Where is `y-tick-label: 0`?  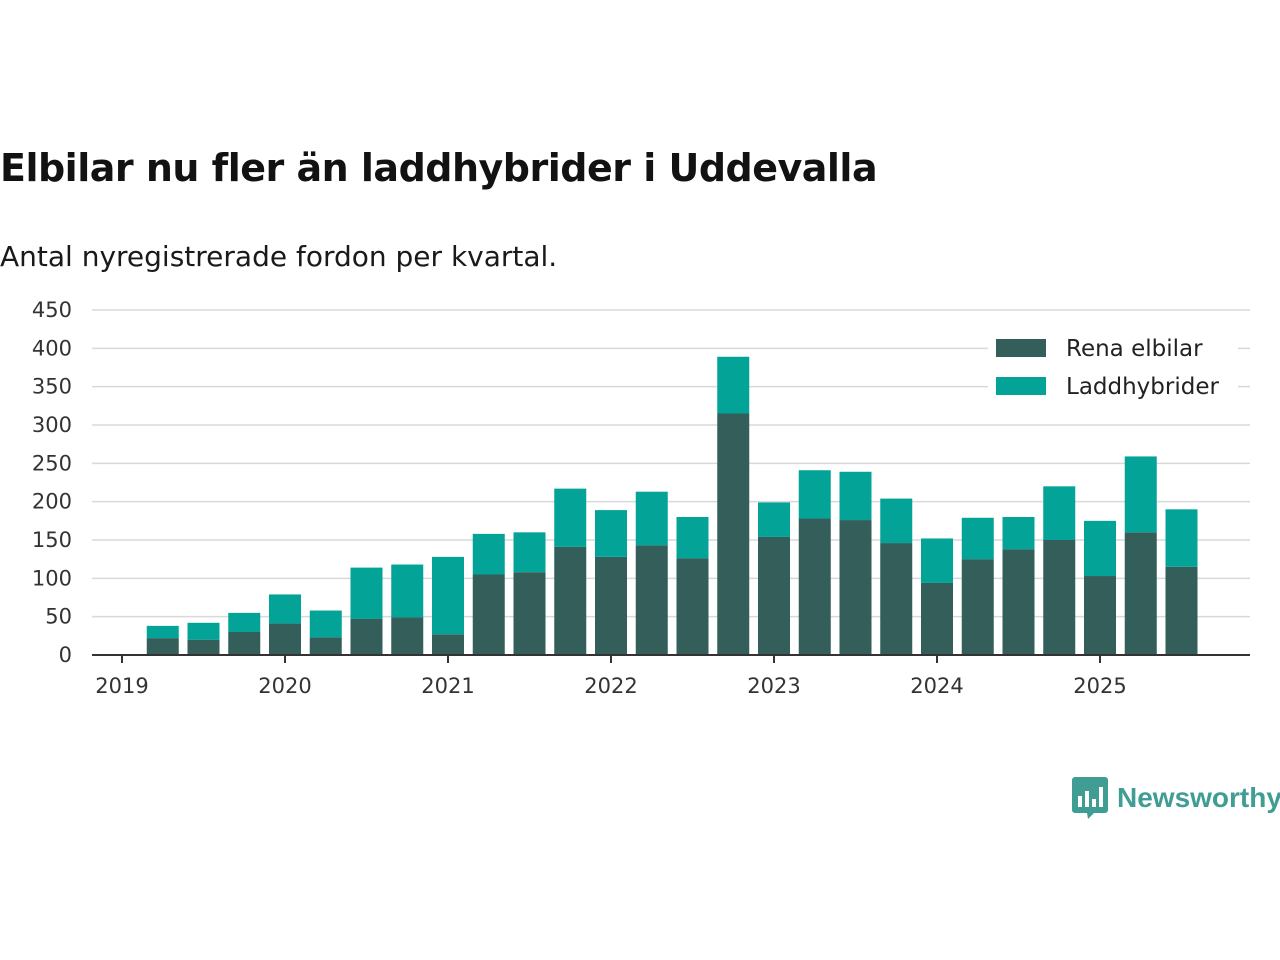 y-tick-label: 0 is located at coordinates (65, 655).